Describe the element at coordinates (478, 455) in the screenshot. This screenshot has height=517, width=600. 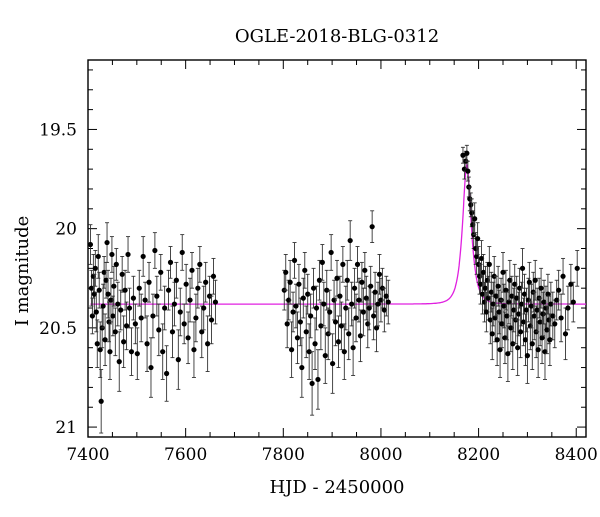
I see `x-tick-label: 8200` at that location.